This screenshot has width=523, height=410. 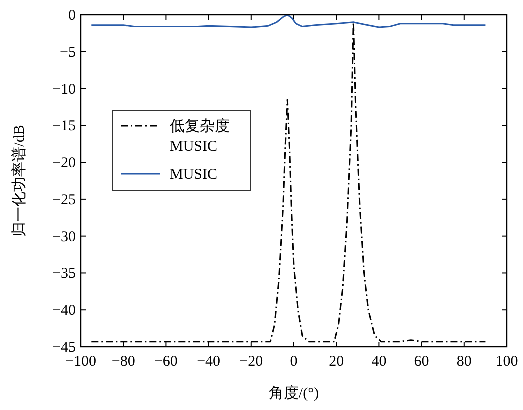 What do you see at coordinates (209, 362) in the screenshot?
I see `x-tick-label: −40` at bounding box center [209, 362].